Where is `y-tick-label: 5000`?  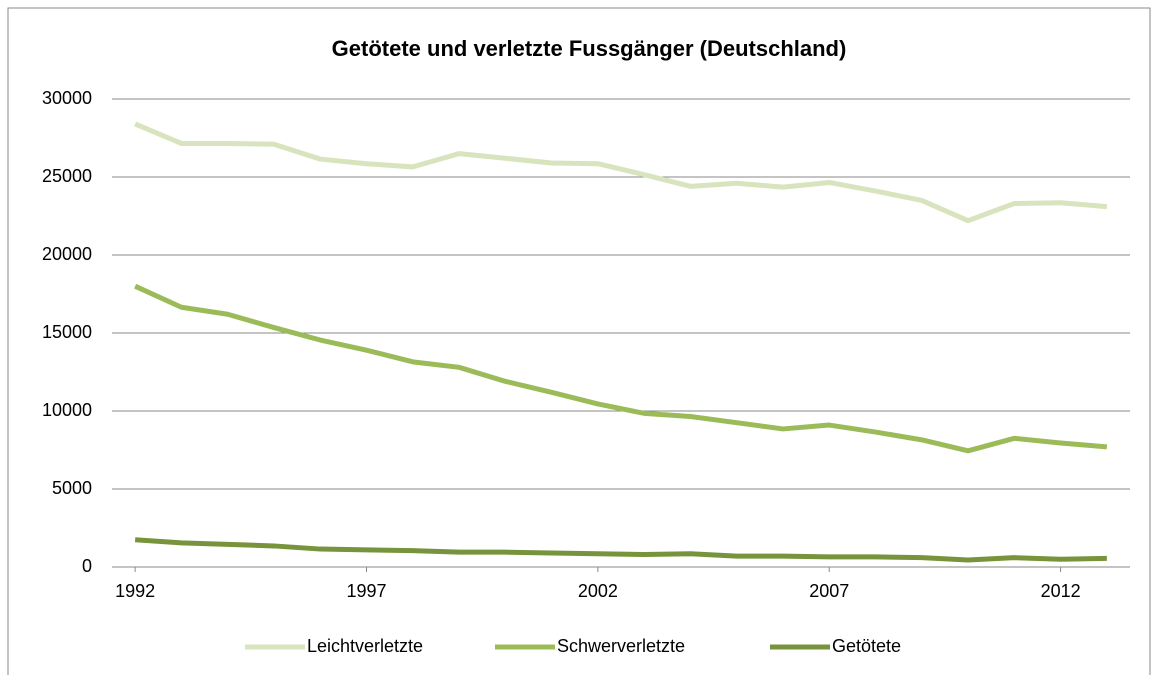 y-tick-label: 5000 is located at coordinates (72, 488).